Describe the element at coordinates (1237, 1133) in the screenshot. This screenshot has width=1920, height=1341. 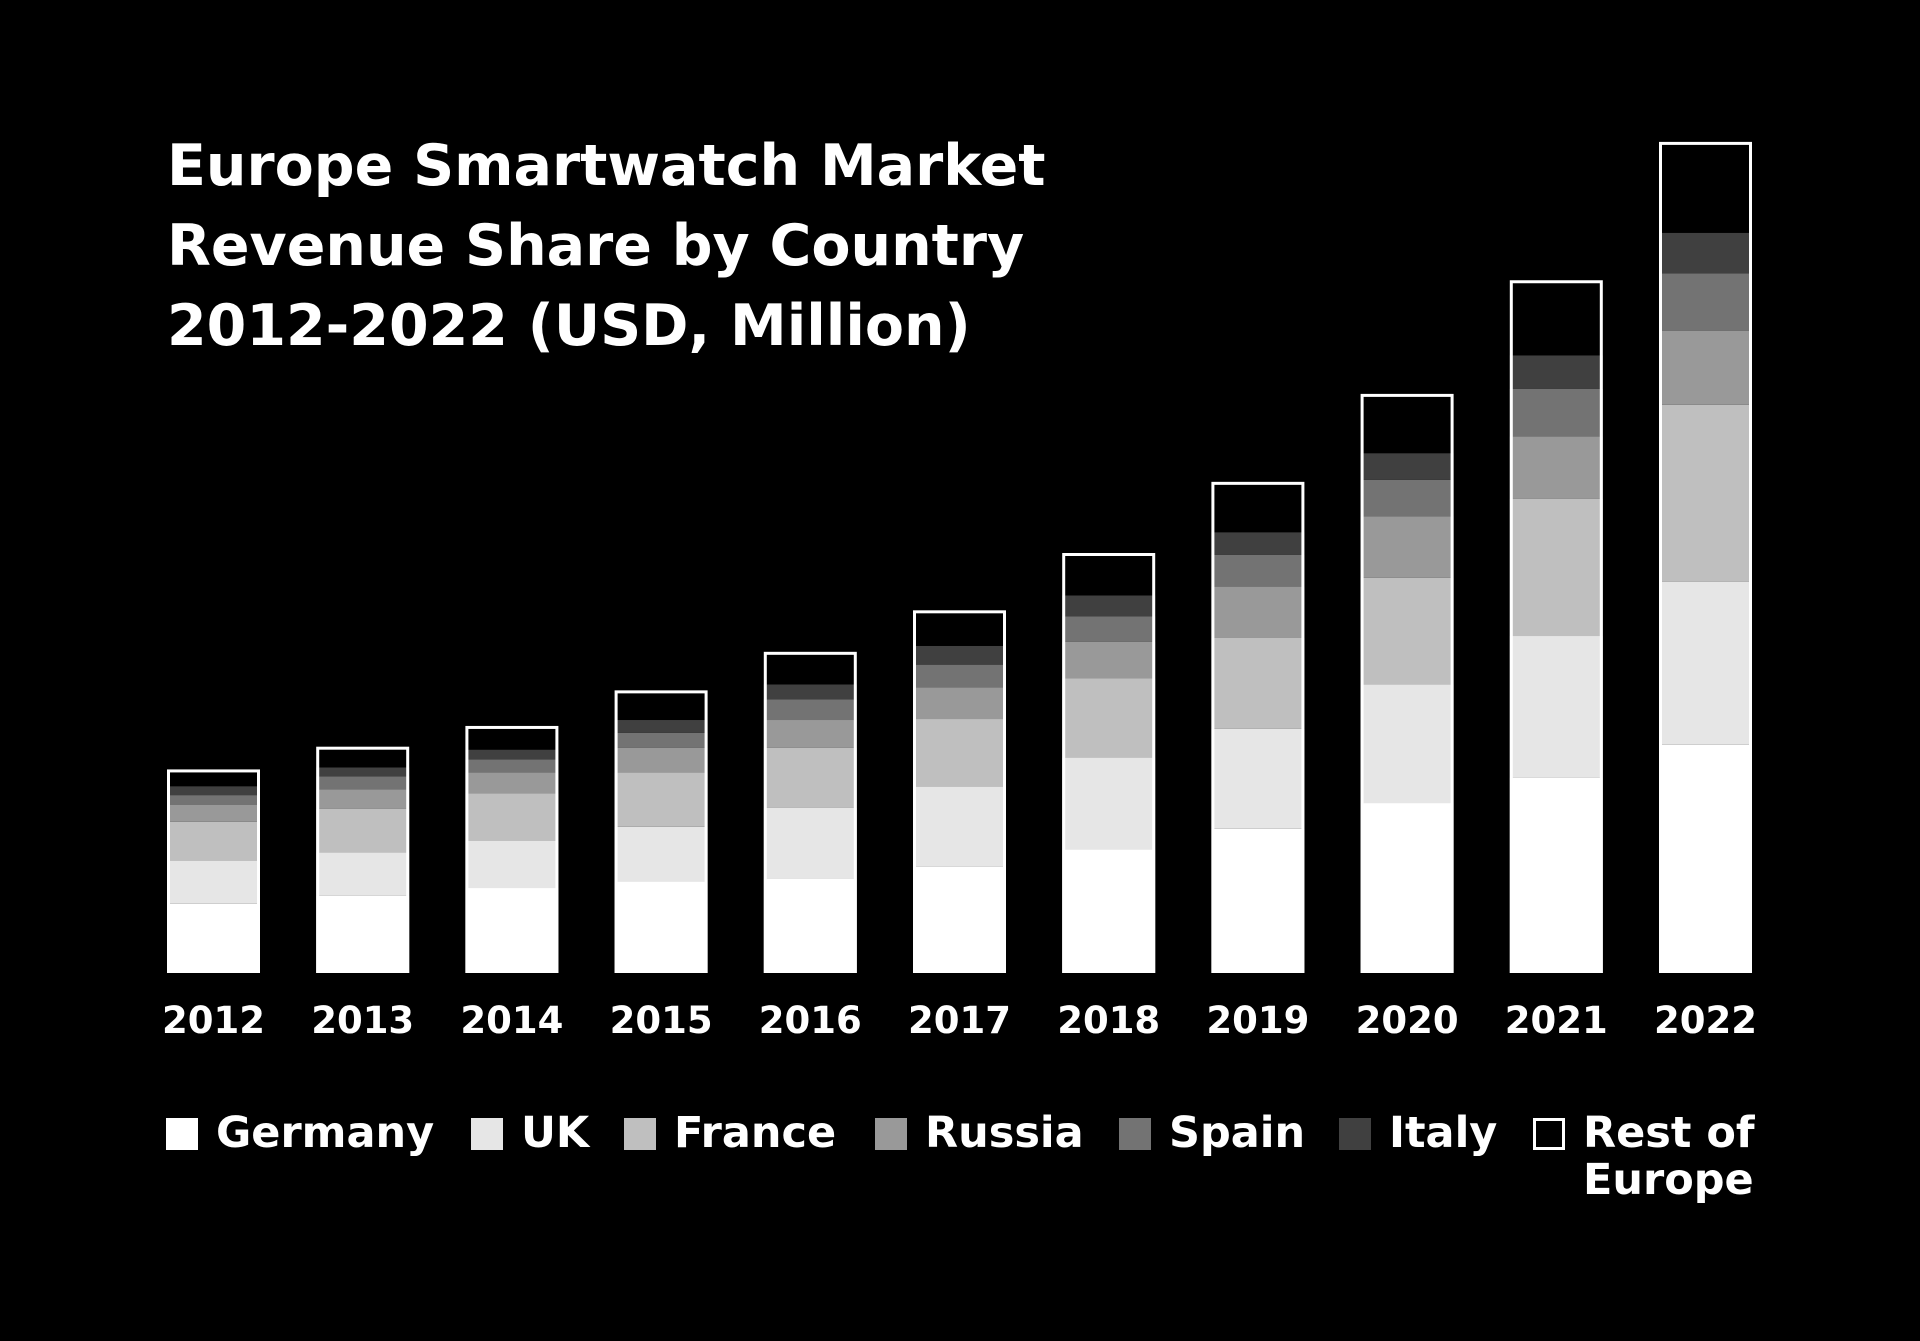
I see `legend-label-spain: Spain` at that location.